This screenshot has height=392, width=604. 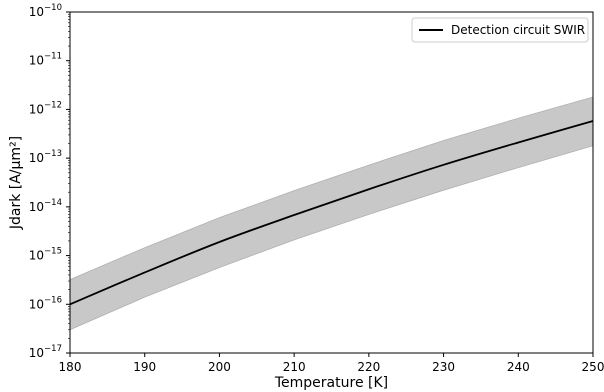 What do you see at coordinates (53, 252) in the screenshot?
I see `y-tick-exponent: −15` at bounding box center [53, 252].